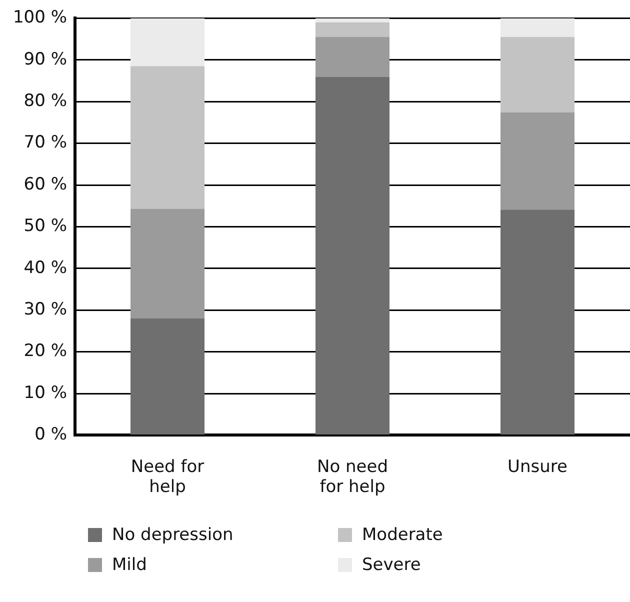 The height and width of the screenshot is (602, 630). Describe the element at coordinates (46, 268) in the screenshot. I see `y-tick-label: 40 %` at that location.